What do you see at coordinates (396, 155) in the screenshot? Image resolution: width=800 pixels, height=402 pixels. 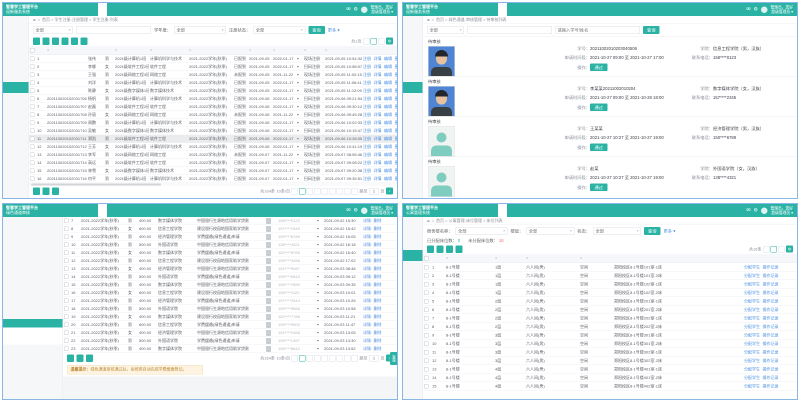 I see `action-link: 更多` at bounding box center [396, 155].